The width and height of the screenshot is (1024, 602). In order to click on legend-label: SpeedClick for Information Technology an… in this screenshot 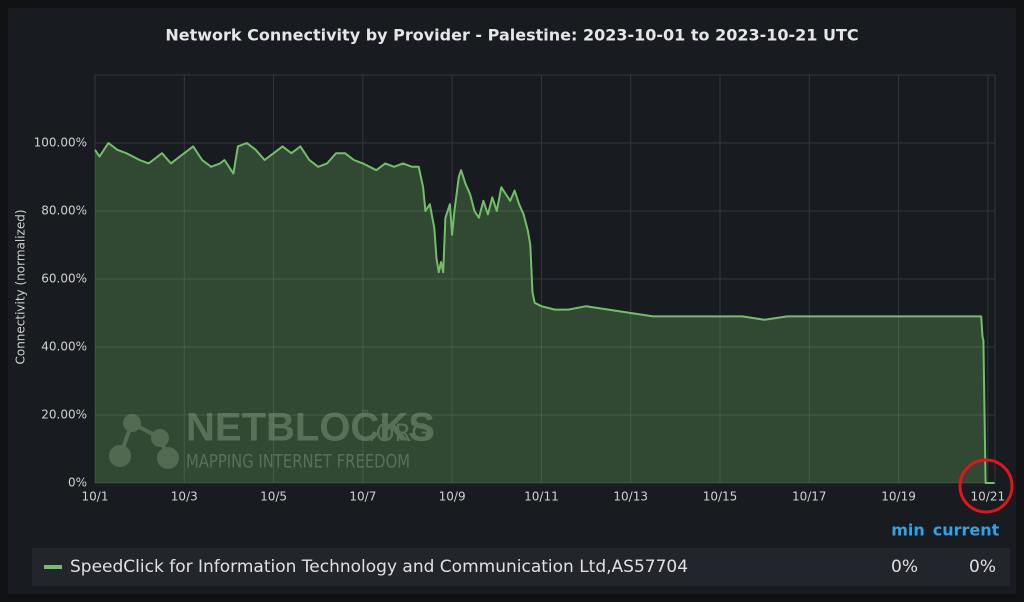, I will do `click(379, 567)`.